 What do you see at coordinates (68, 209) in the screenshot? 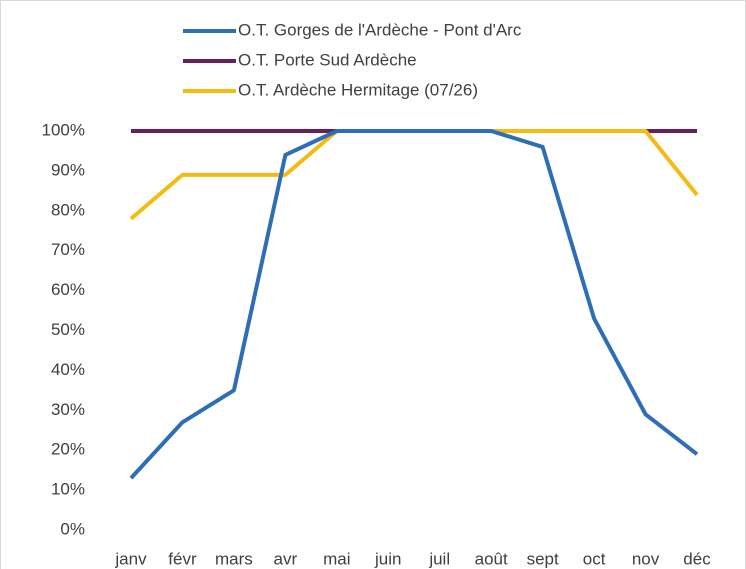
I see `y-tick-label: 80%` at bounding box center [68, 209].